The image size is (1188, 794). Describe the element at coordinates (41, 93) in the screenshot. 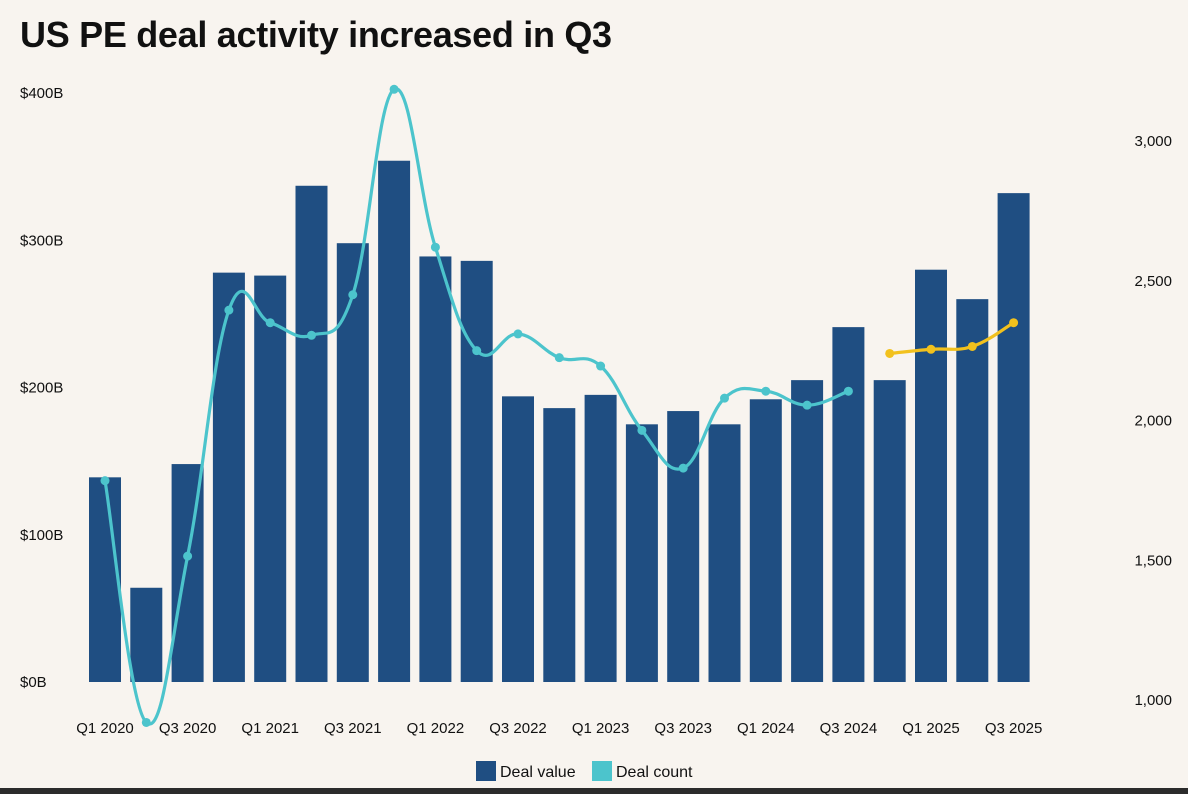

I see `left-tick-label: $400B` at that location.